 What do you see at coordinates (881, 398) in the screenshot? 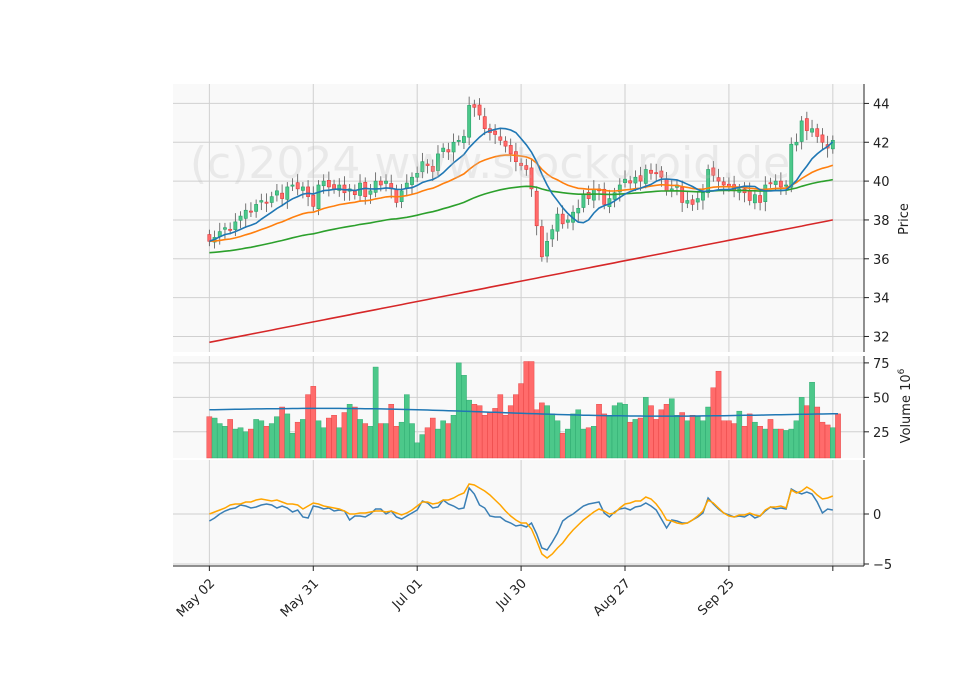
I see `volume-ytick-label: 50` at bounding box center [881, 398].